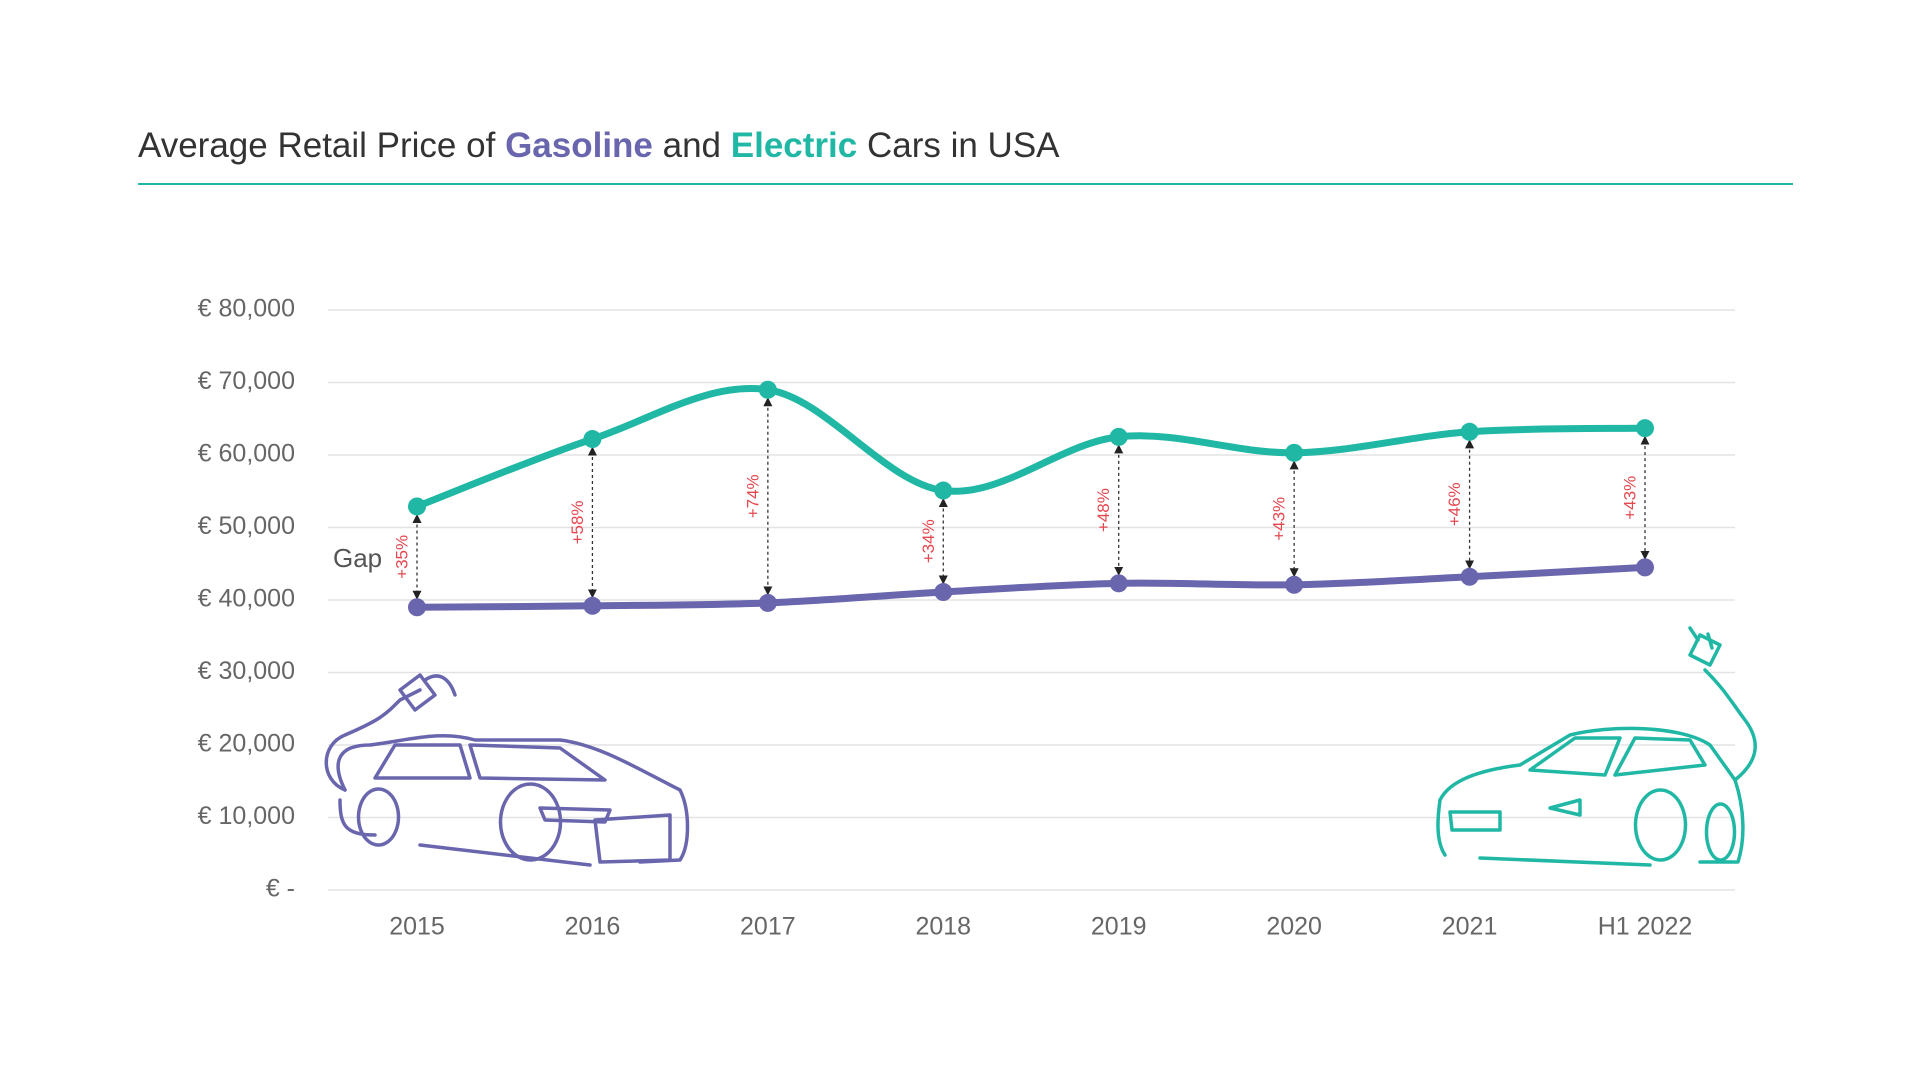  Describe the element at coordinates (1454, 504) in the screenshot. I see `gap-label: +46%` at that location.